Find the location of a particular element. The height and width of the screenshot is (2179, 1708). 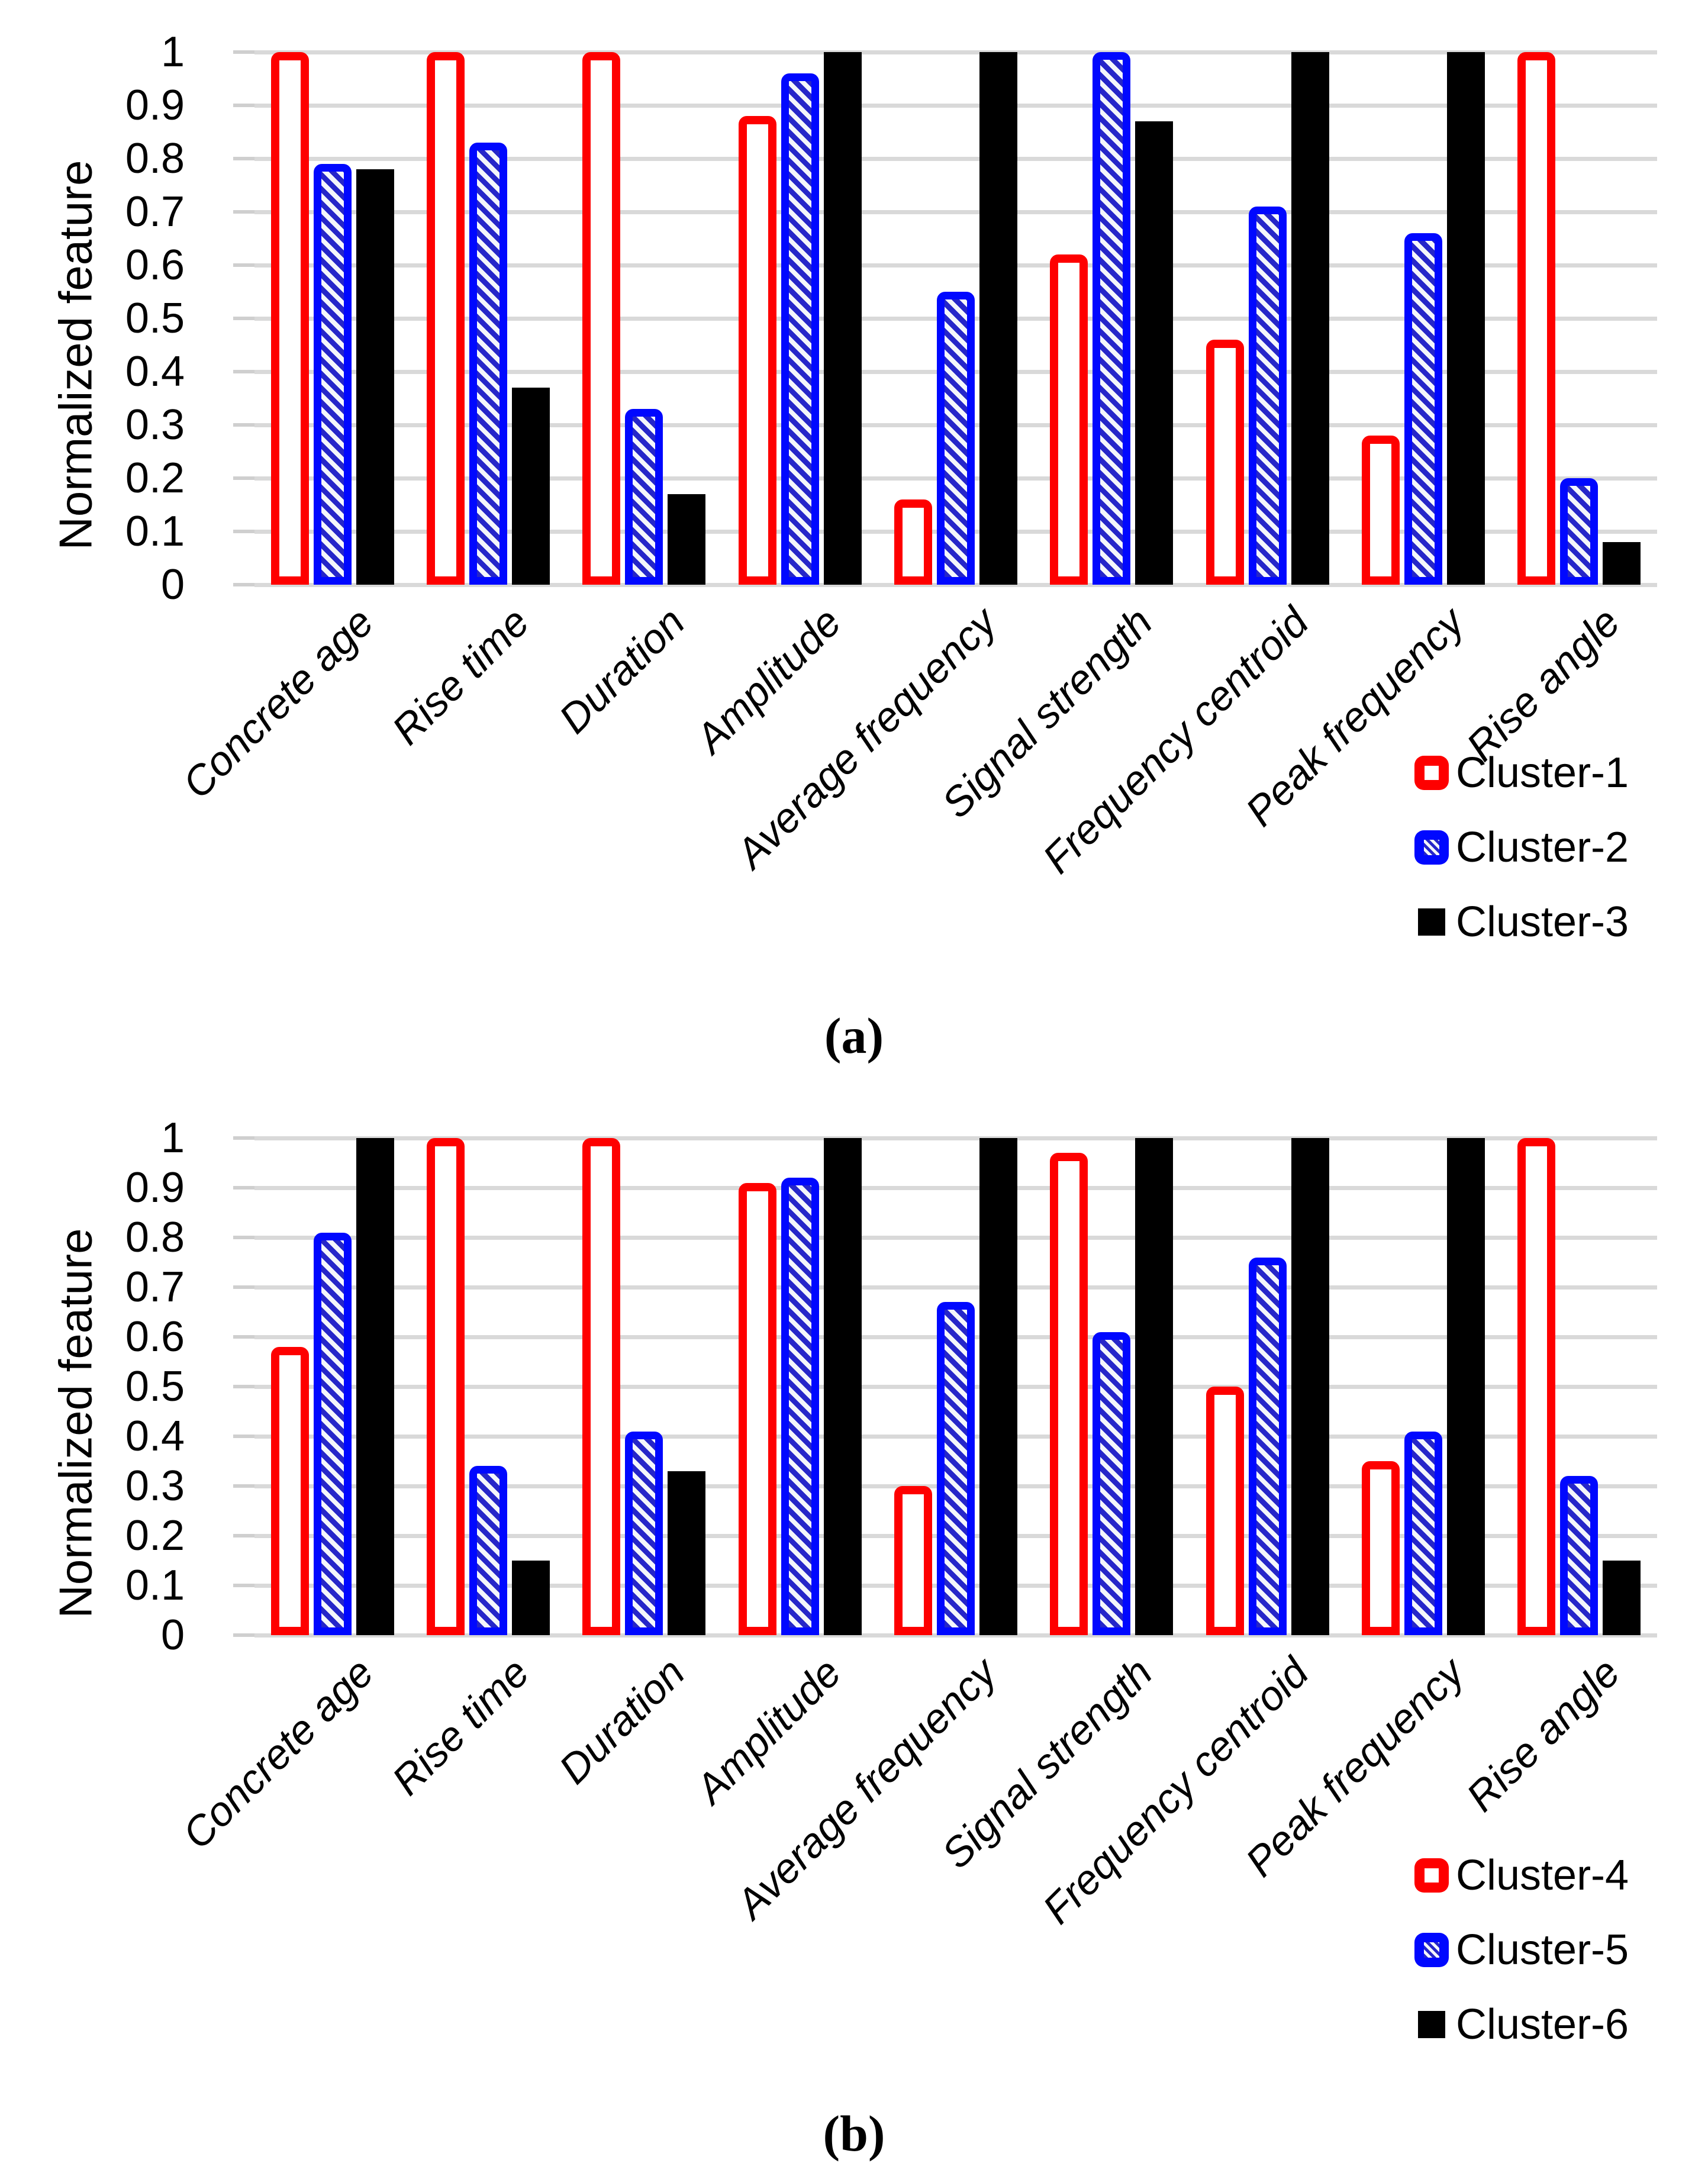

bar-cluster-3-peak-frequency is located at coordinates (1465, 318).